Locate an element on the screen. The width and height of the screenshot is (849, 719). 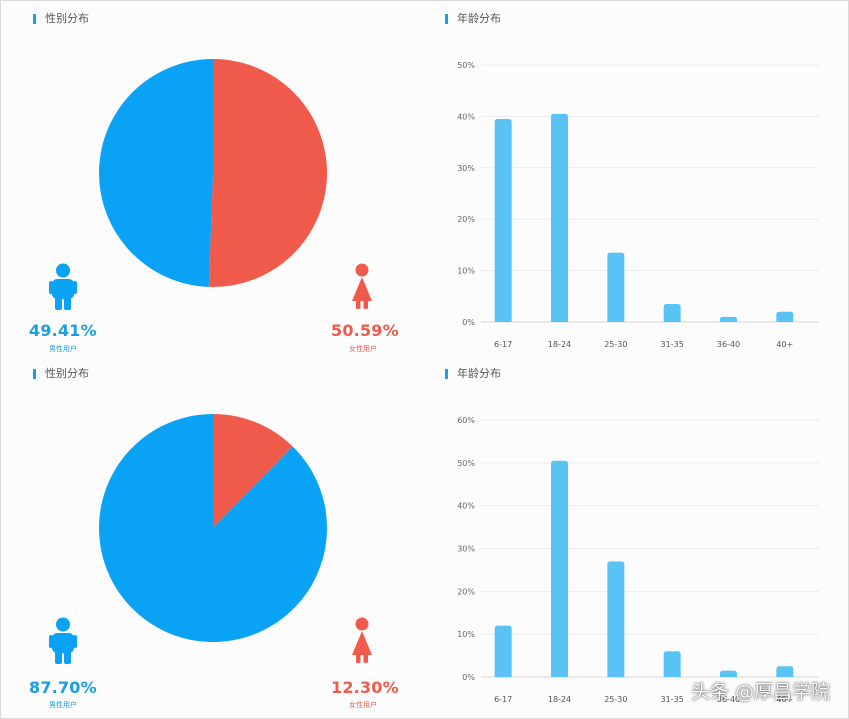
female-percentage-2: 12.30% is located at coordinates (365, 687).